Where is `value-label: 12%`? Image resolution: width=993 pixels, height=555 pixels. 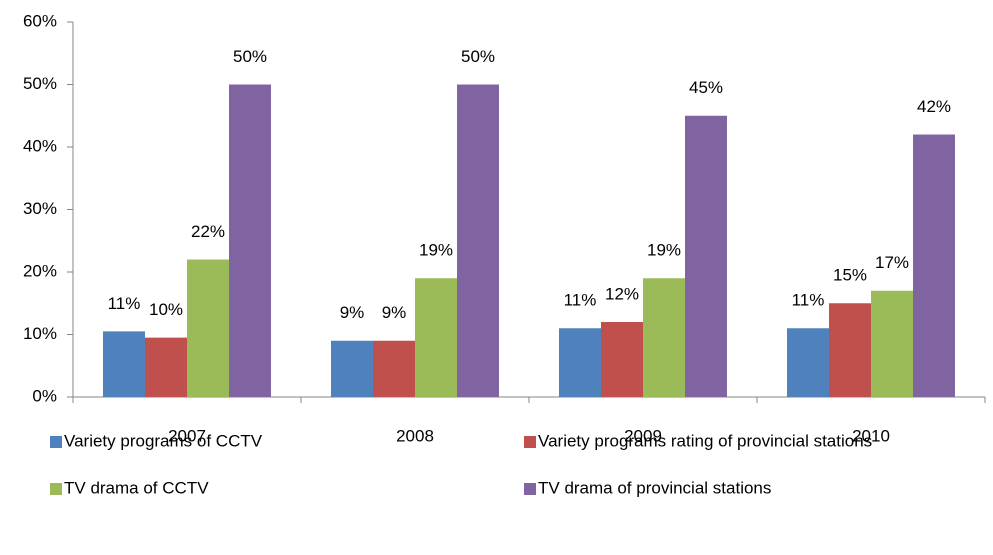 value-label: 12% is located at coordinates (622, 293).